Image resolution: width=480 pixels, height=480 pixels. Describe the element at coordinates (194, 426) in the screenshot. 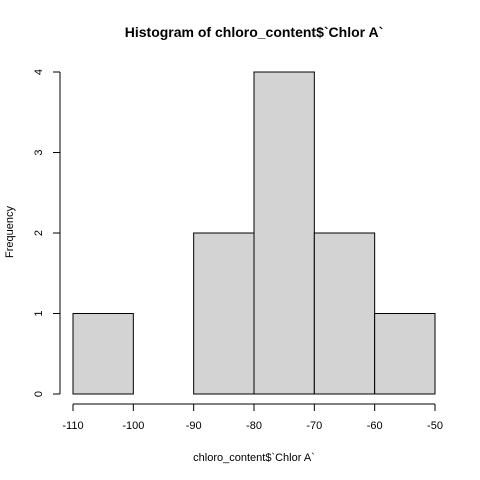

I see `x-tick-label: -90` at that location.